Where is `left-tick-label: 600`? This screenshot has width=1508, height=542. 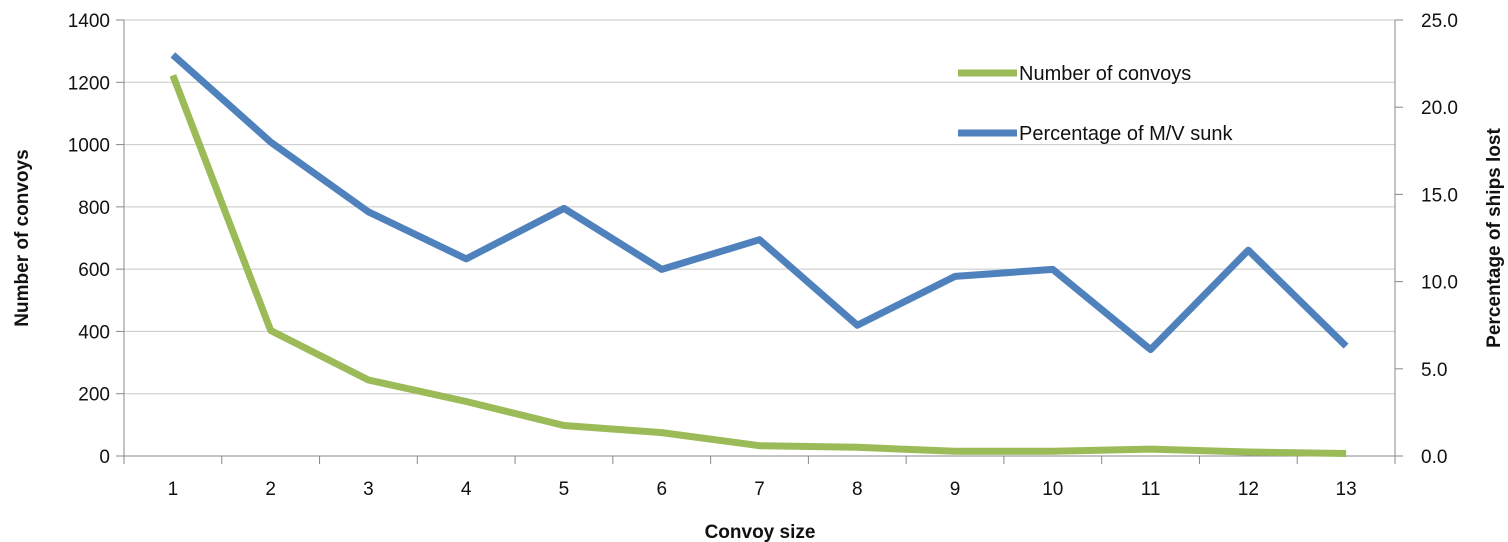
left-tick-label: 600 is located at coordinates (94, 270).